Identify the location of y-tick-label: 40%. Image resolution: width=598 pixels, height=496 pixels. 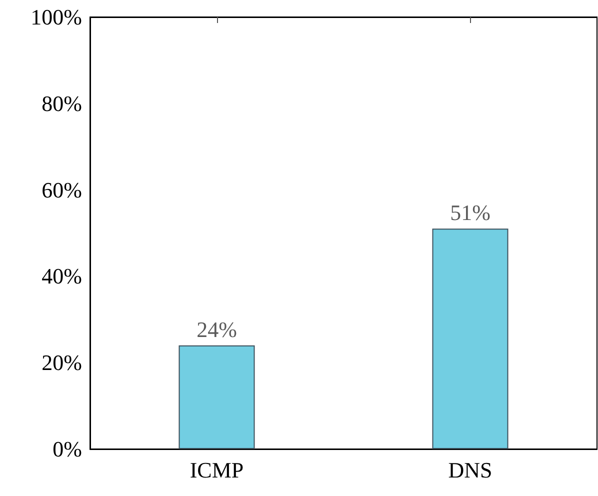
(62, 276).